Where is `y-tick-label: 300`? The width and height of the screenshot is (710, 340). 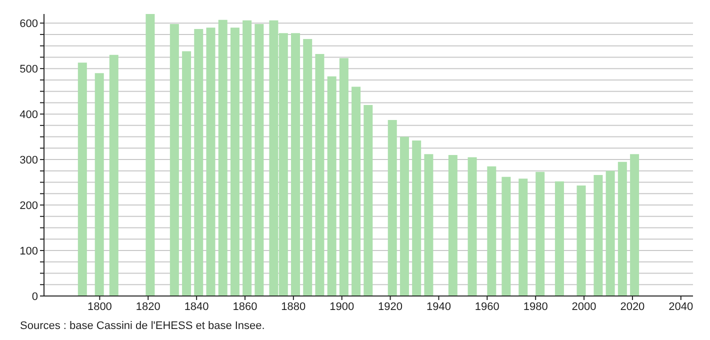 y-tick-label: 300 is located at coordinates (29, 160).